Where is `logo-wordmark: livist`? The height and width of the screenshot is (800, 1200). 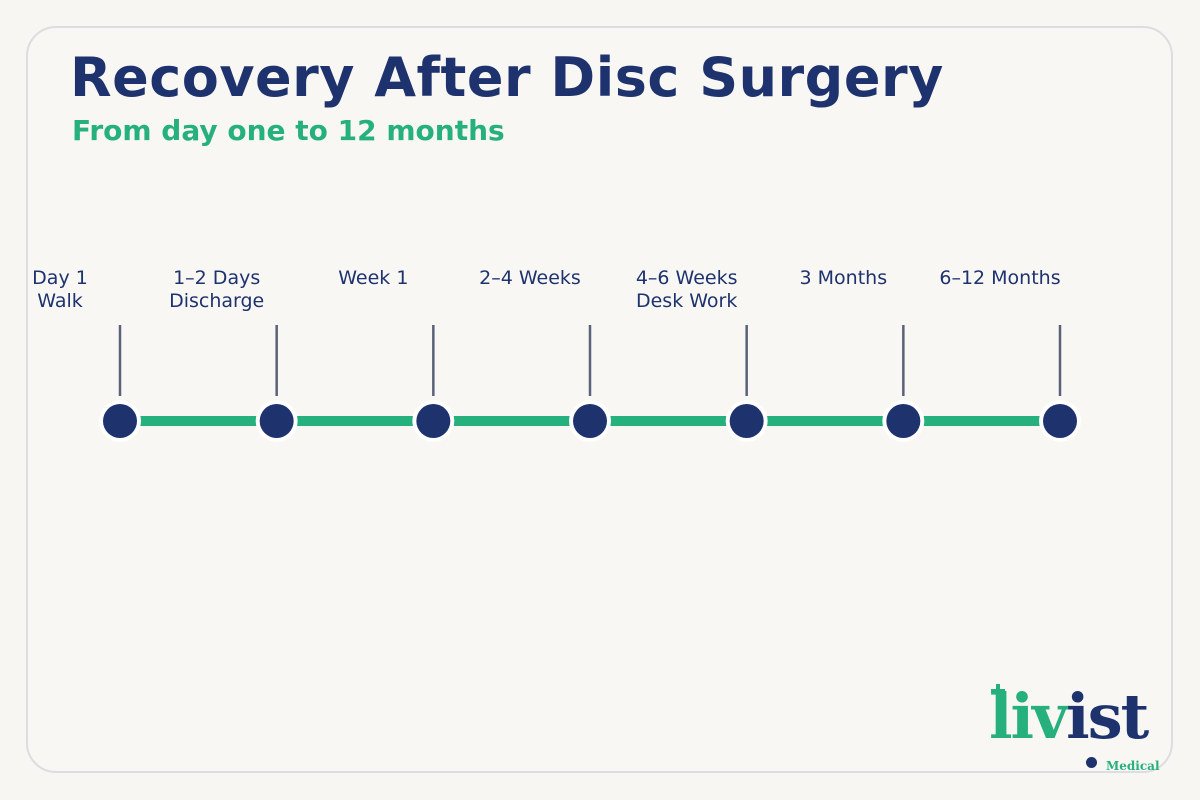
logo-wordmark: livist is located at coordinates (1069, 717).